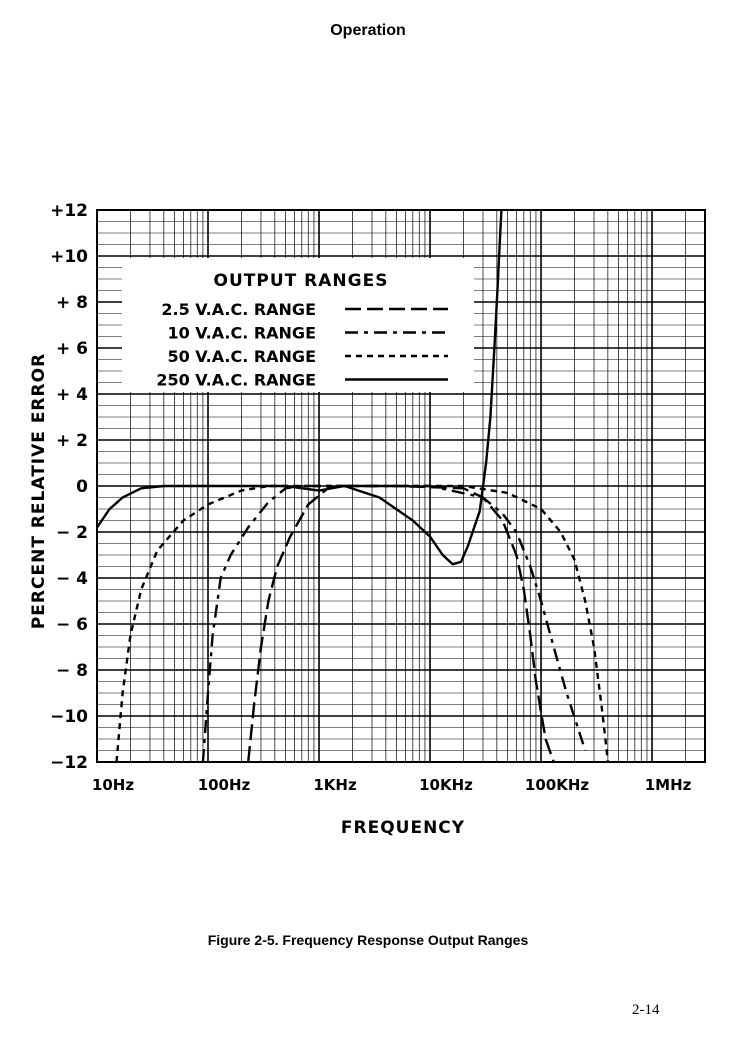  What do you see at coordinates (236, 380) in the screenshot?
I see `legend-entry: 250 V.A.C. RANGE` at bounding box center [236, 380].